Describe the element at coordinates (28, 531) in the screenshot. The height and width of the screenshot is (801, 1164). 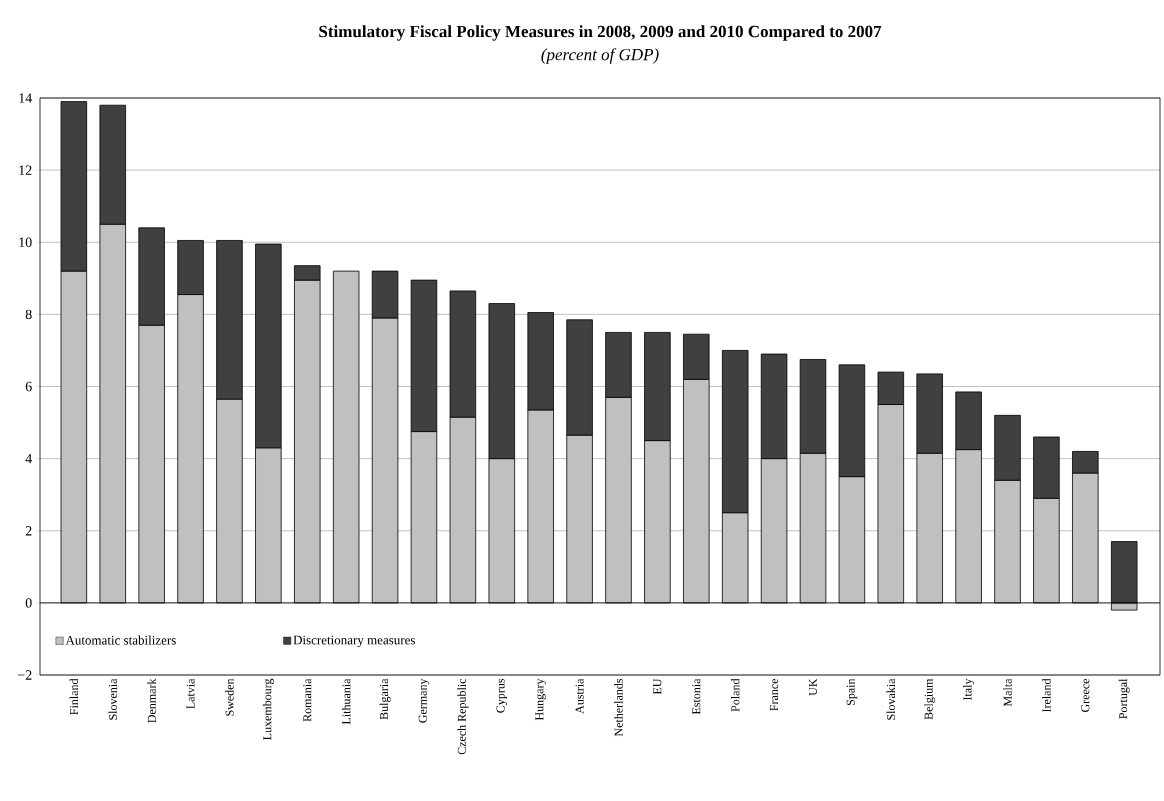
I see `y-tick-label: 2` at that location.